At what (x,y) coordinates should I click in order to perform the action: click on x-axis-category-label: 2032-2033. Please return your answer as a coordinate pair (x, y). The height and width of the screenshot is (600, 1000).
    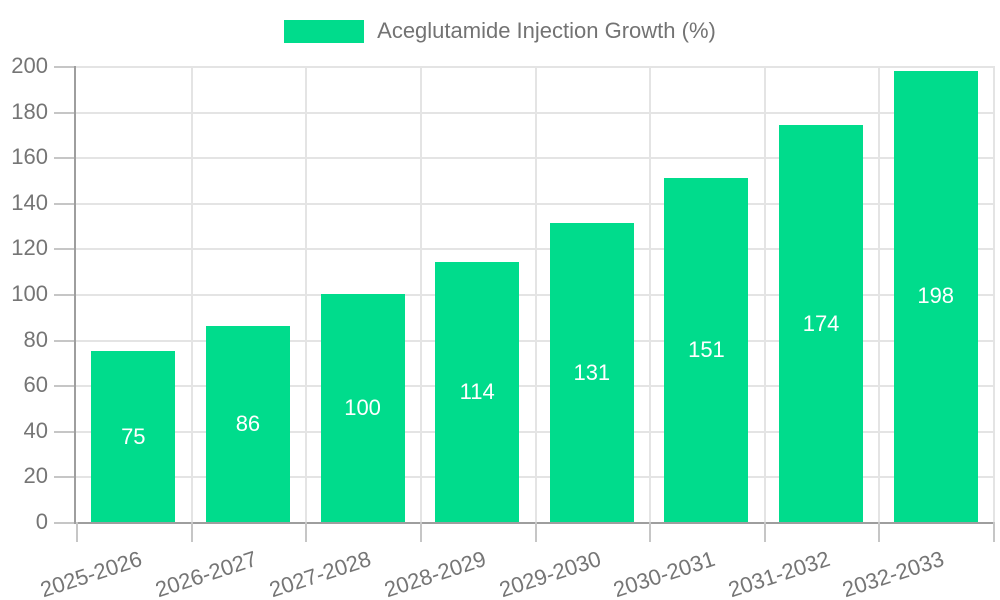
    Looking at the image, I should click on (893, 573).